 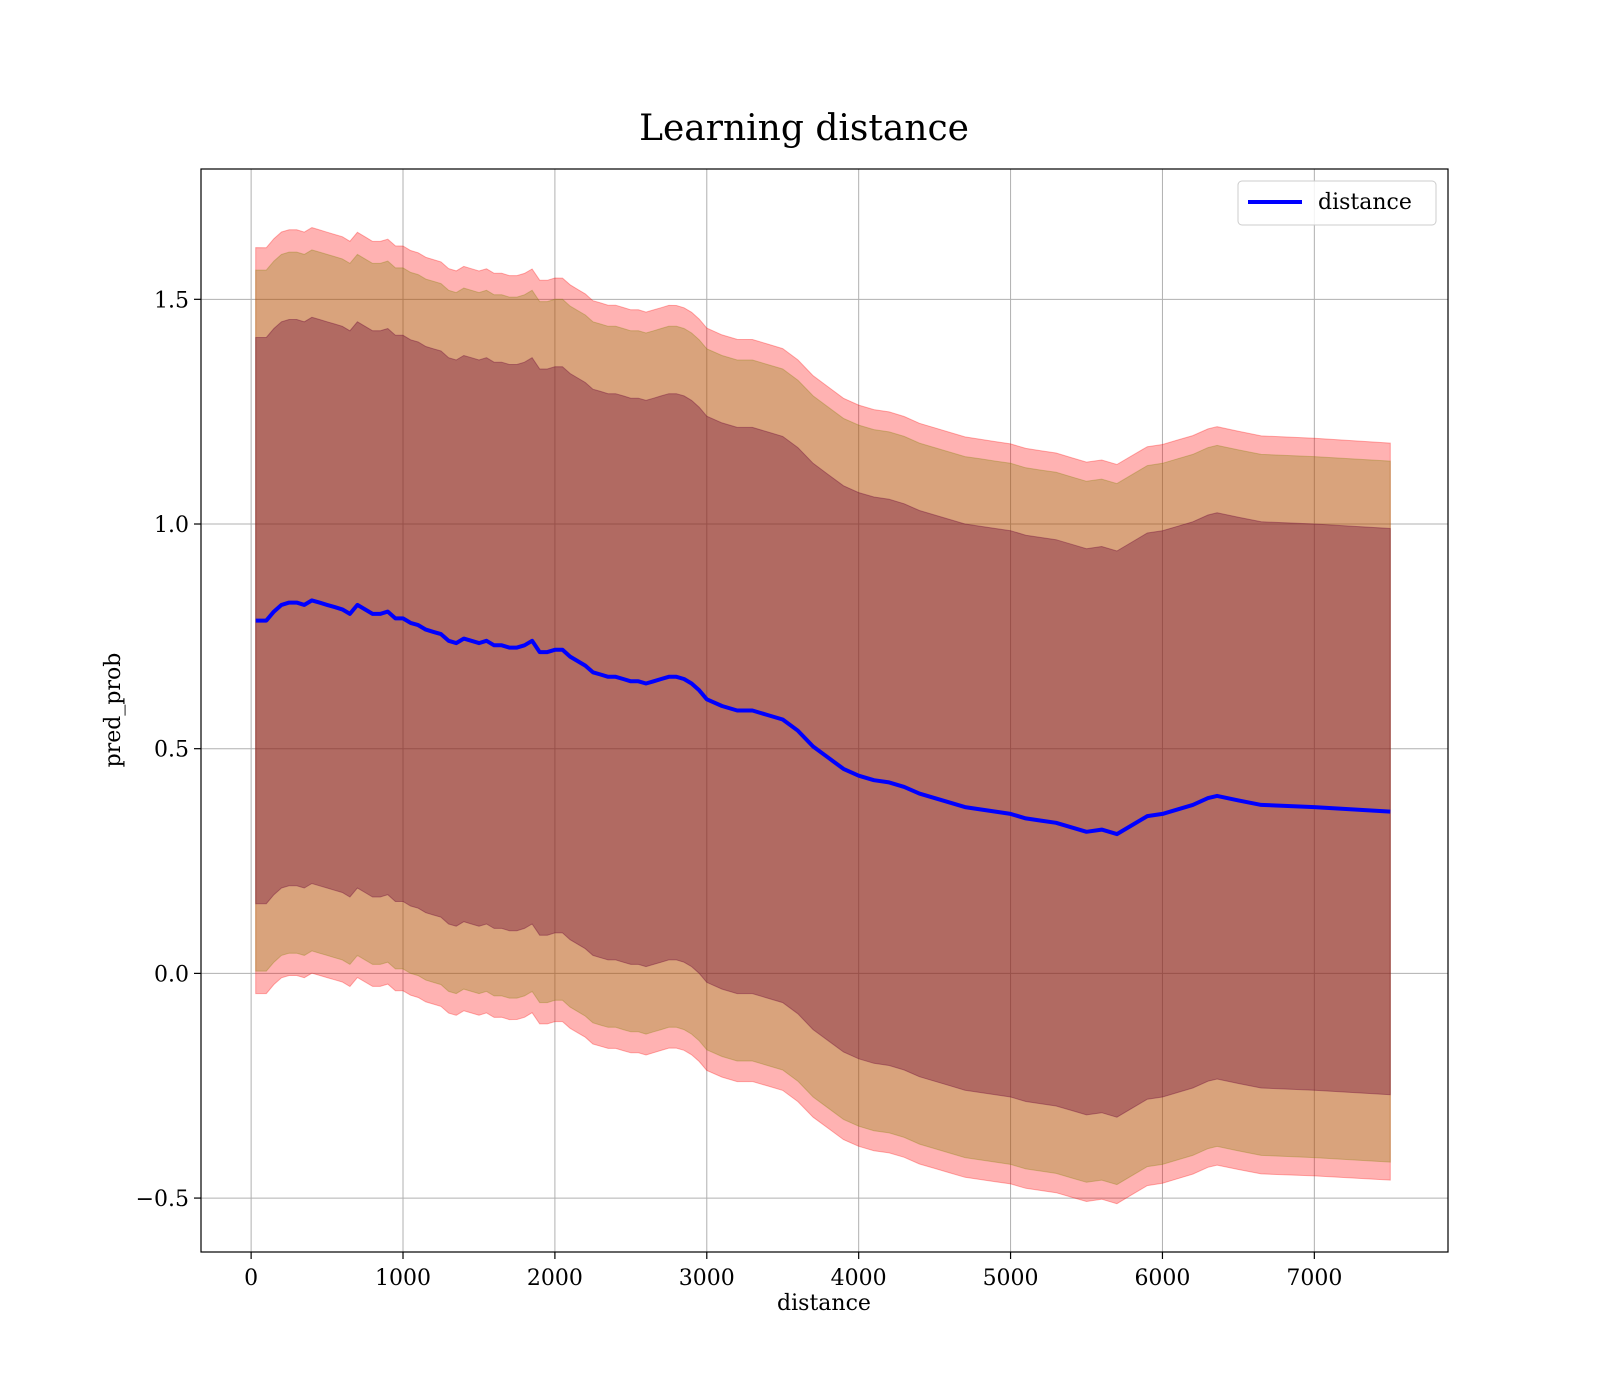 I want to click on legend: distance, so click(x=1337, y=203).